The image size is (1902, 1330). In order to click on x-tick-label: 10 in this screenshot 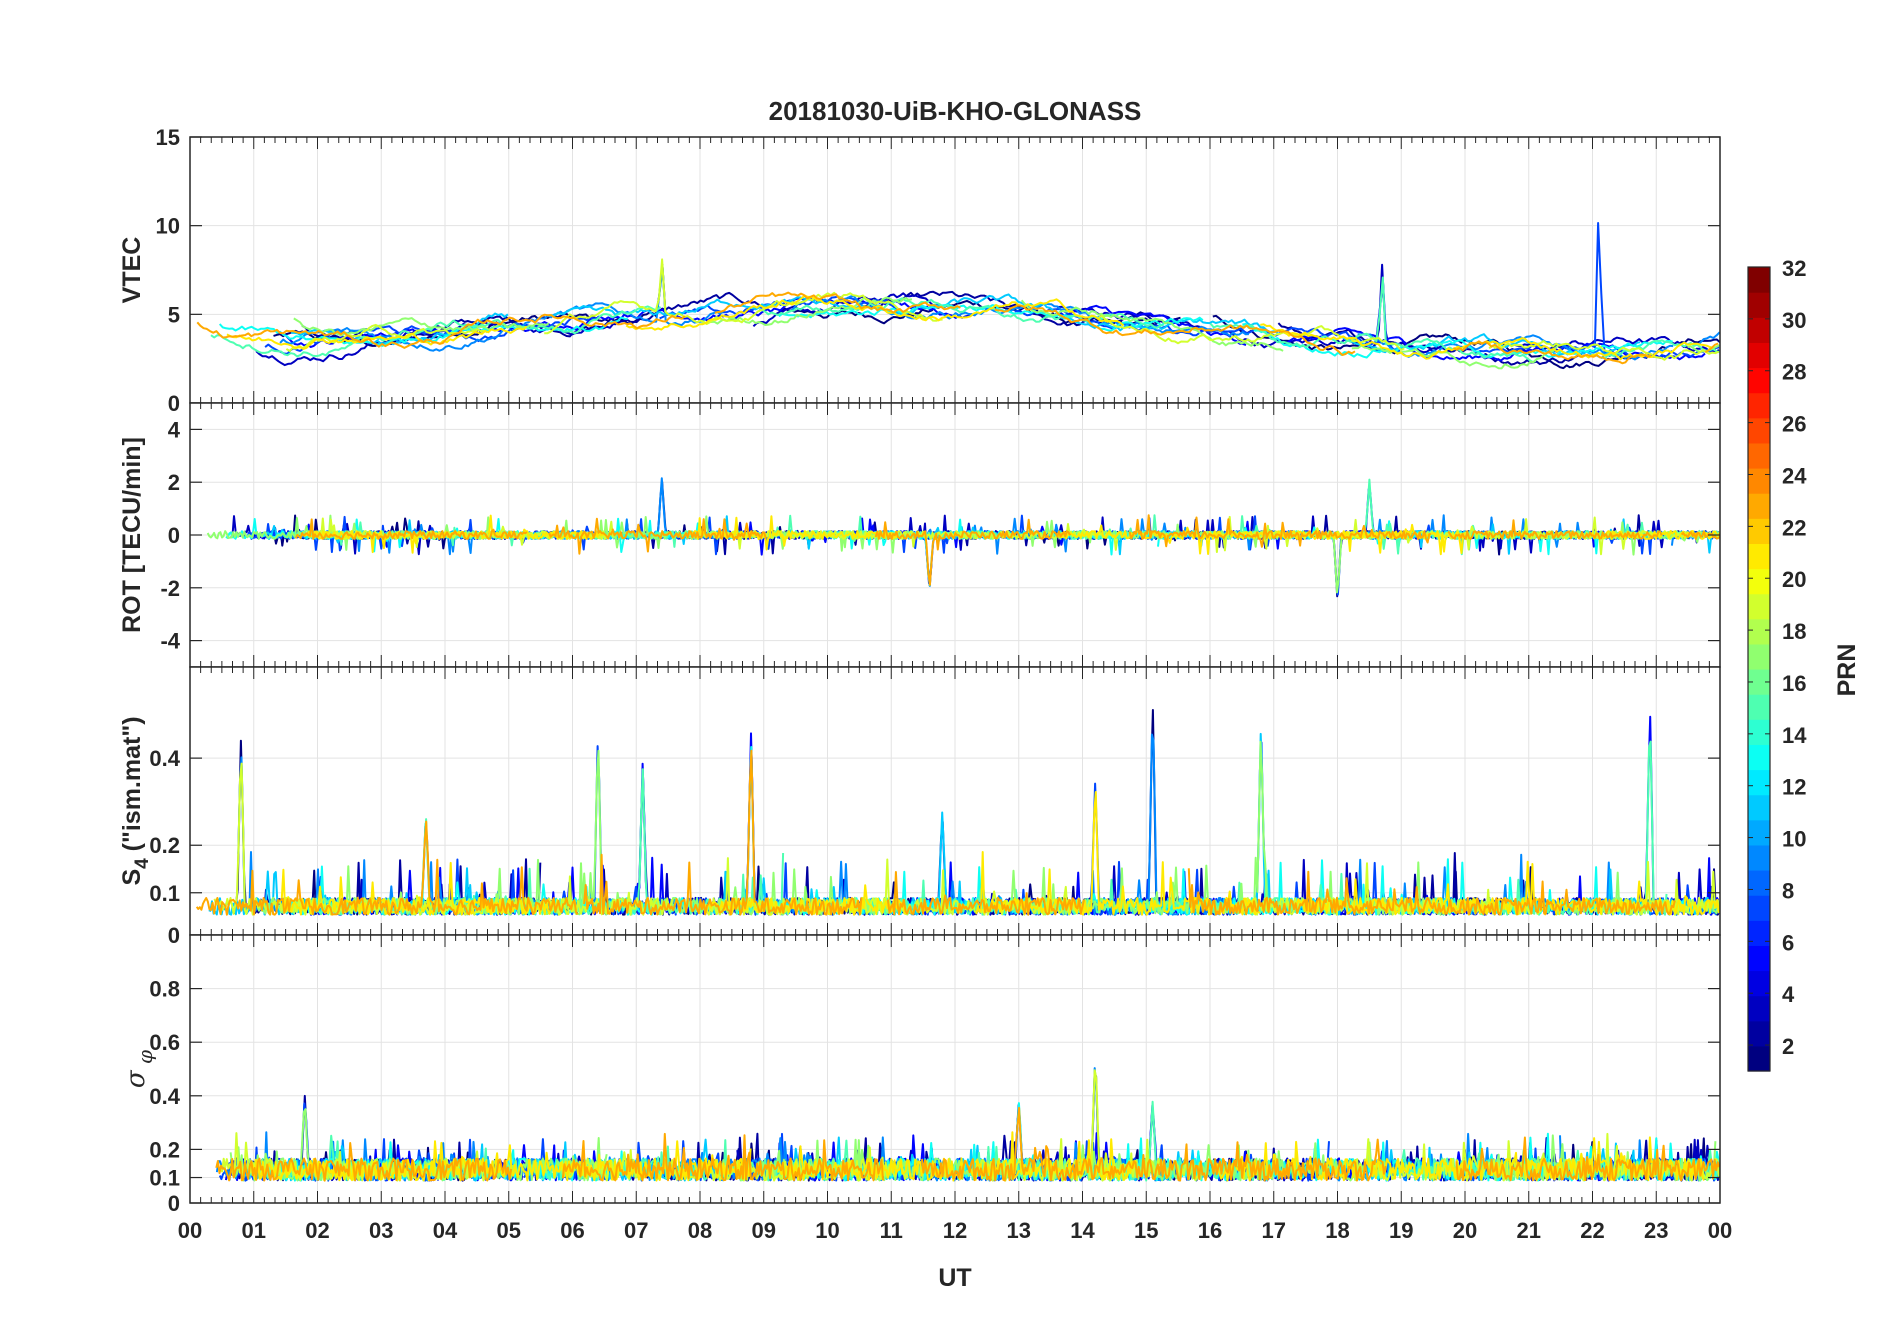, I will do `click(827, 1230)`.